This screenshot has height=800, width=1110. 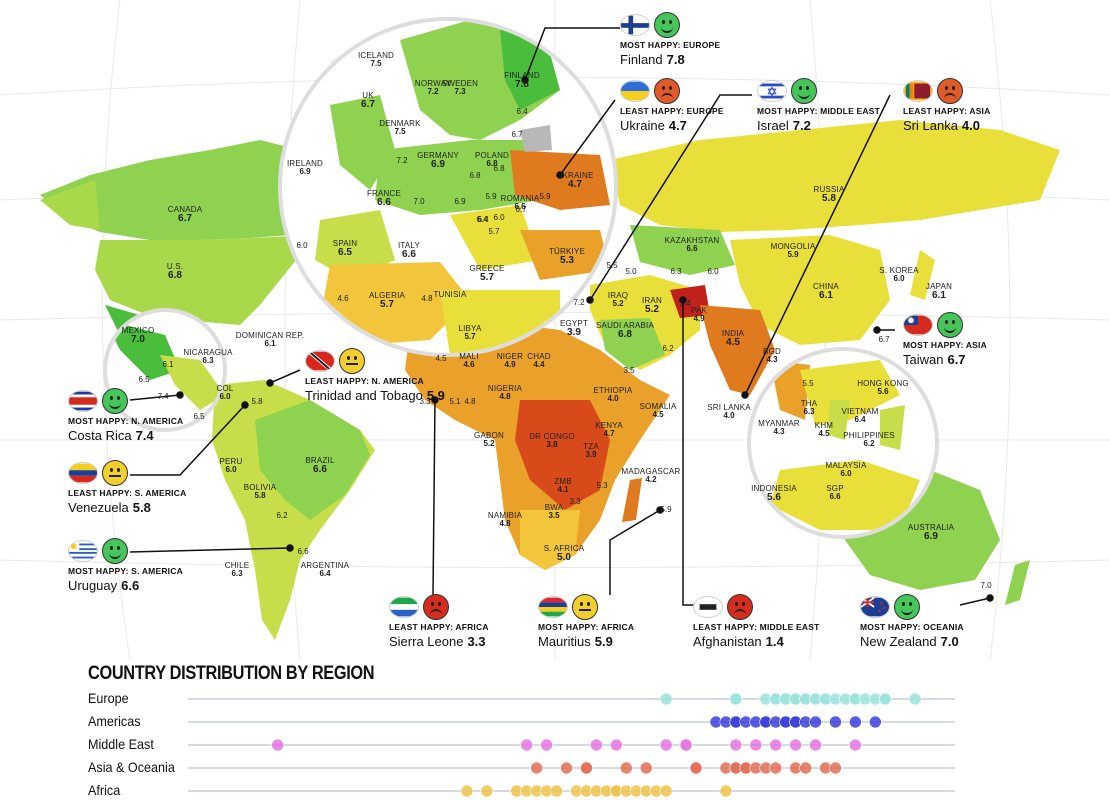 I want to click on country-label: CHILE 6.3, so click(x=237, y=570).